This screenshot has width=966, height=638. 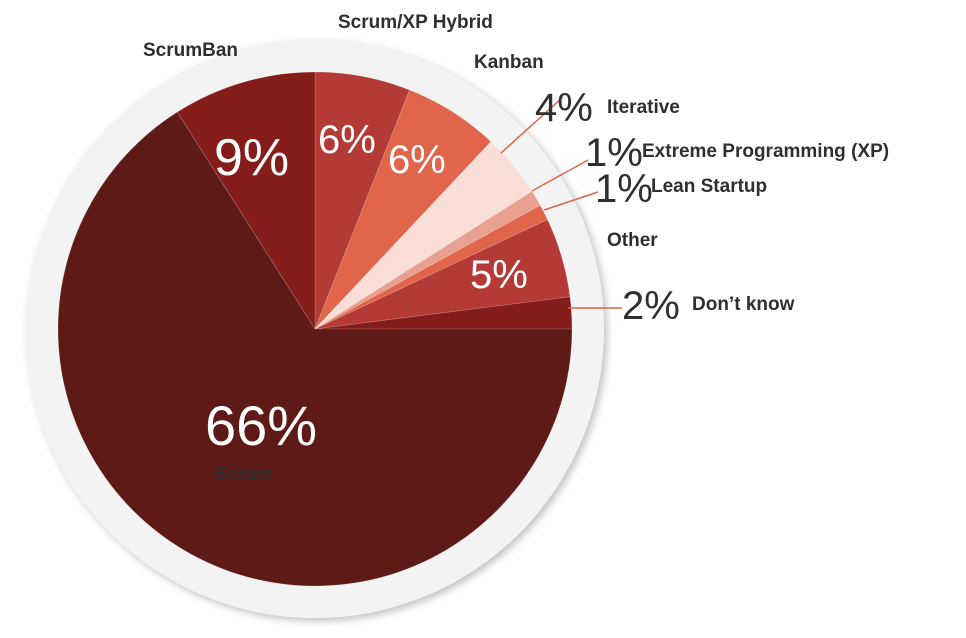 What do you see at coordinates (560, 175) in the screenshot?
I see `leader-xp` at bounding box center [560, 175].